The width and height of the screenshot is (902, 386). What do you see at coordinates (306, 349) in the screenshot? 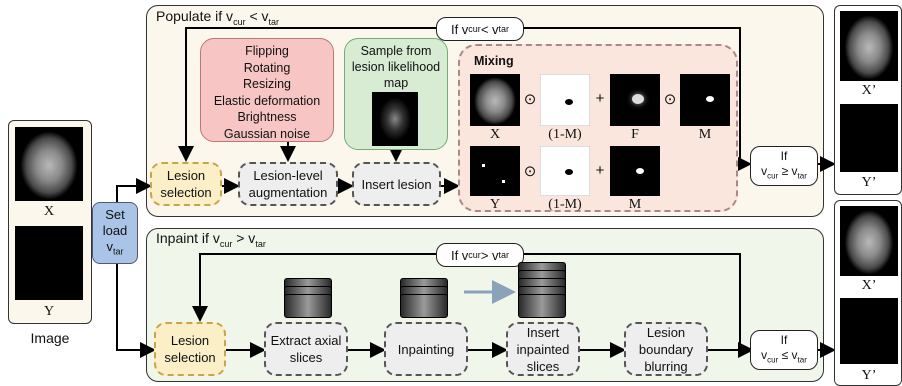
I see `extract-axial-slices: Extract axial slices` at bounding box center [306, 349].